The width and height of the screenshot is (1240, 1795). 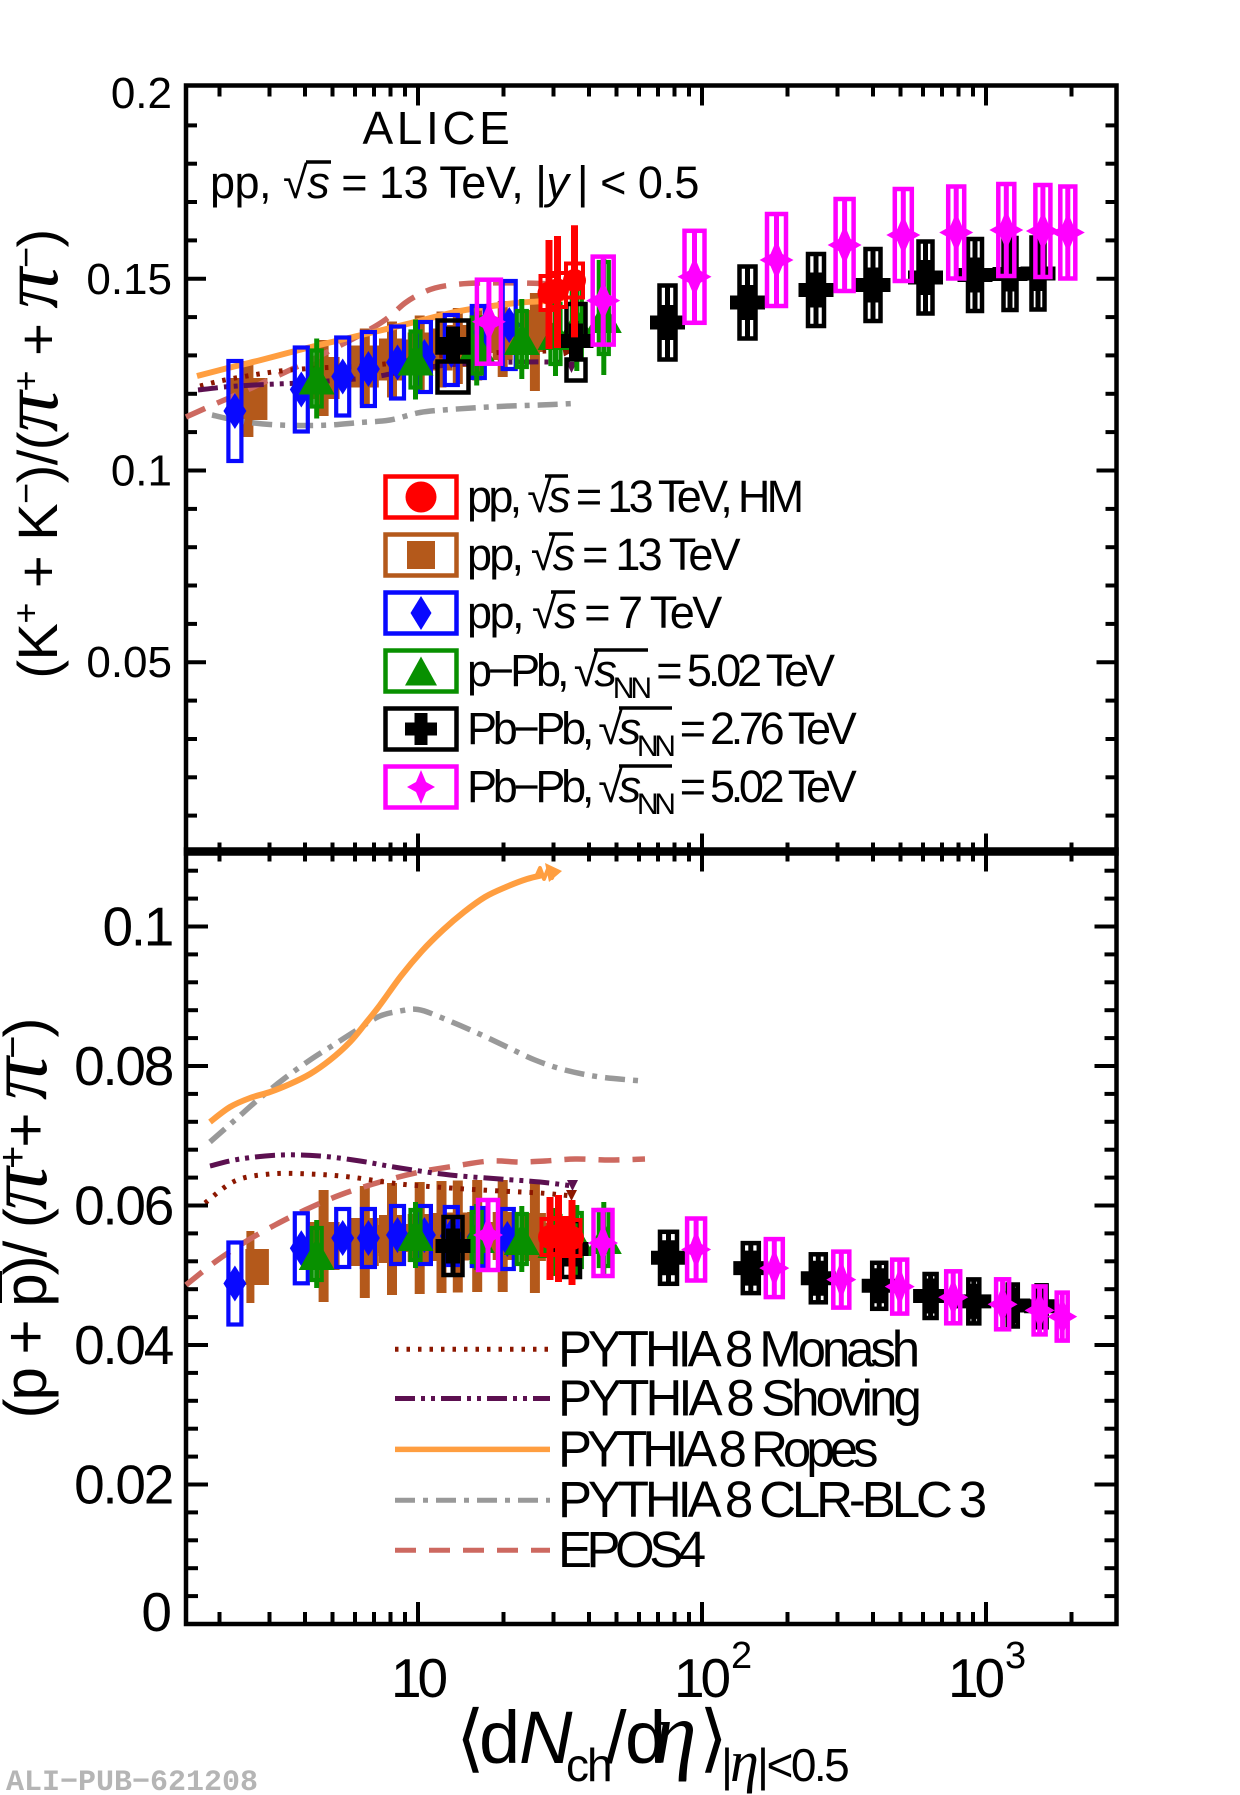 What do you see at coordinates (32, 1218) in the screenshot?
I see `svg-text: (p + p)/ (π++ π−)` at bounding box center [32, 1218].